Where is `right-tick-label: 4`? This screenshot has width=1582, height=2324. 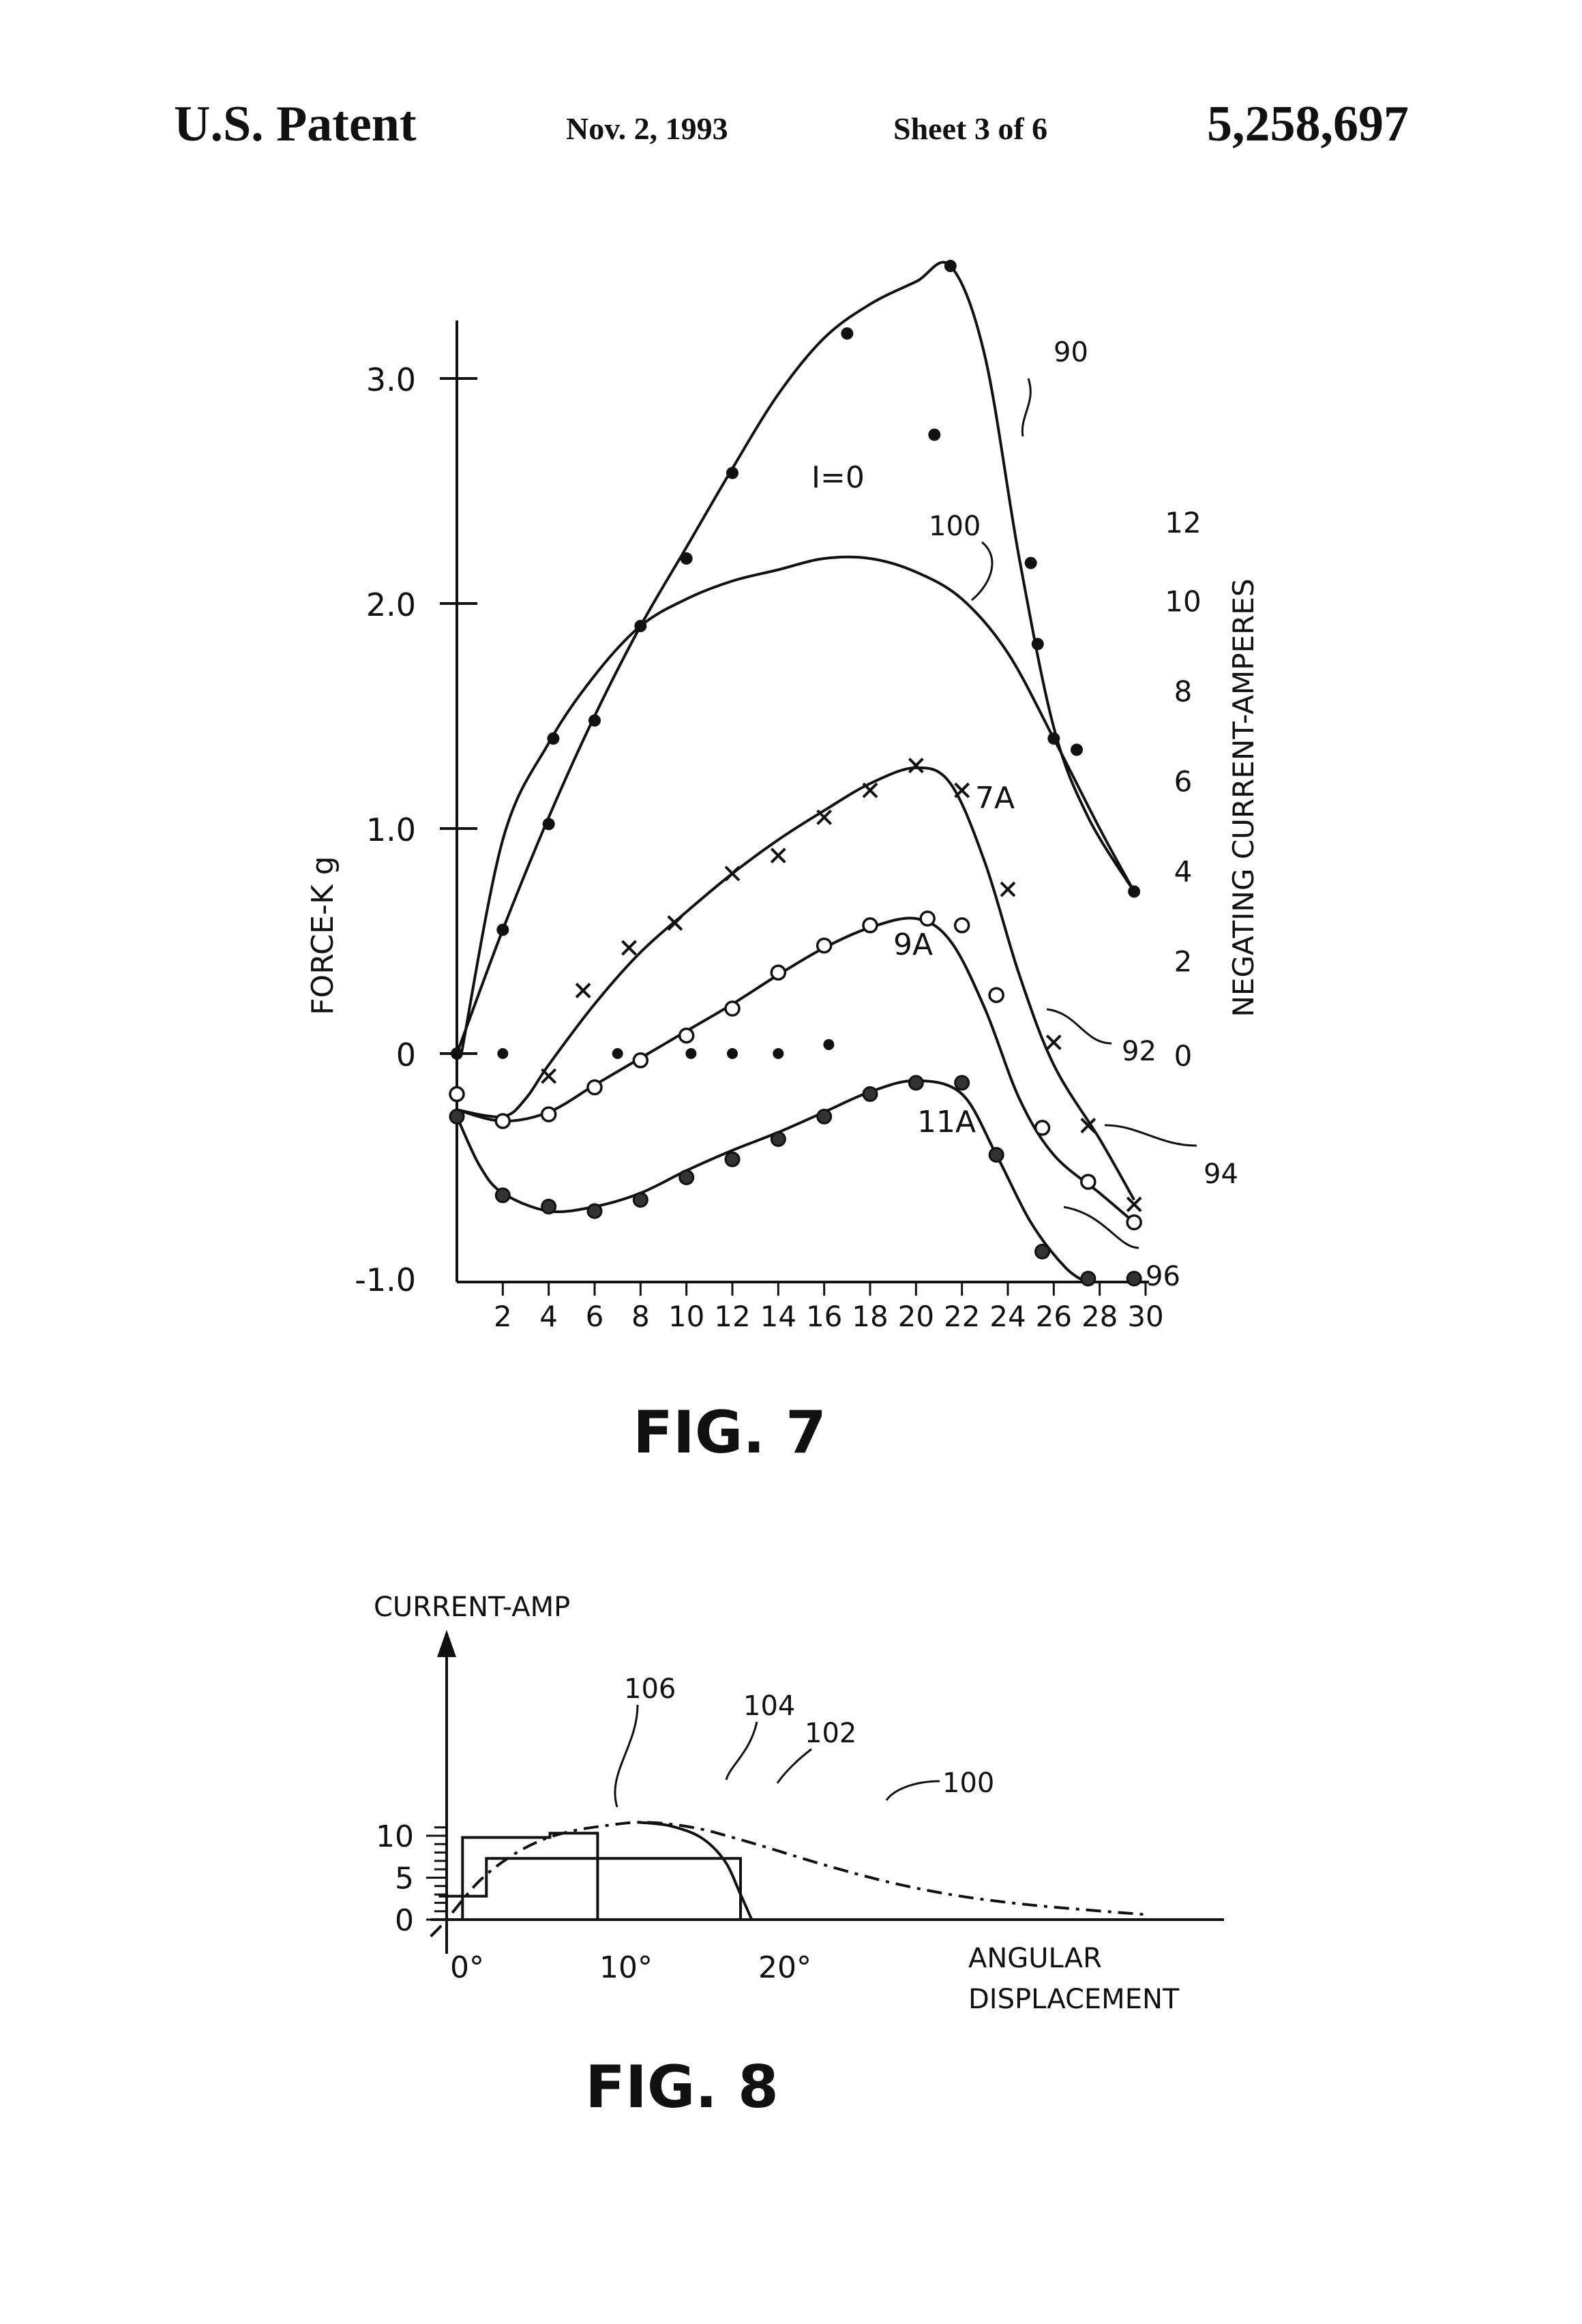 right-tick-label: 4 is located at coordinates (1183, 871).